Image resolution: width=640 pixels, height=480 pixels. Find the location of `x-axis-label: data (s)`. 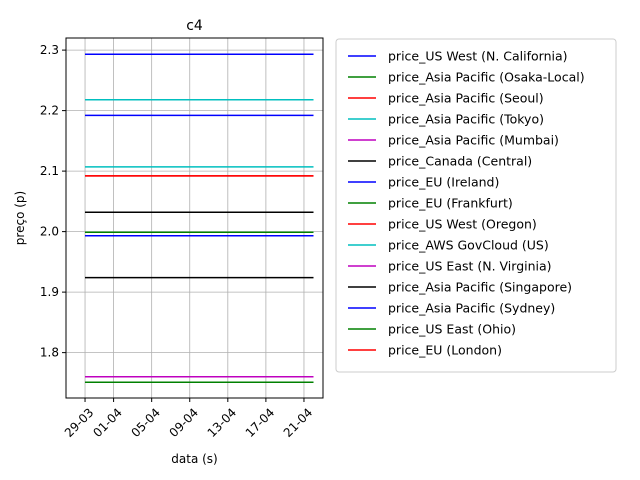

x-axis-label: data (s) is located at coordinates (194, 459).